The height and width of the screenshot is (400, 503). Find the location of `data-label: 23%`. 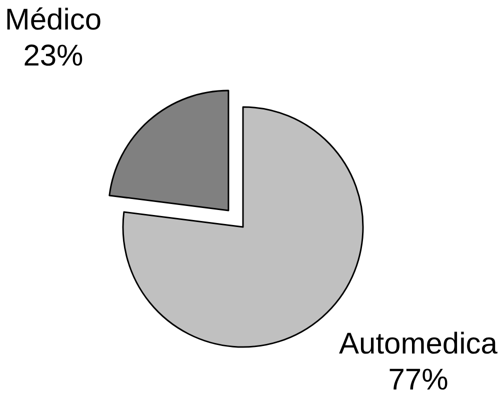

data-label: 23% is located at coordinates (53, 56).